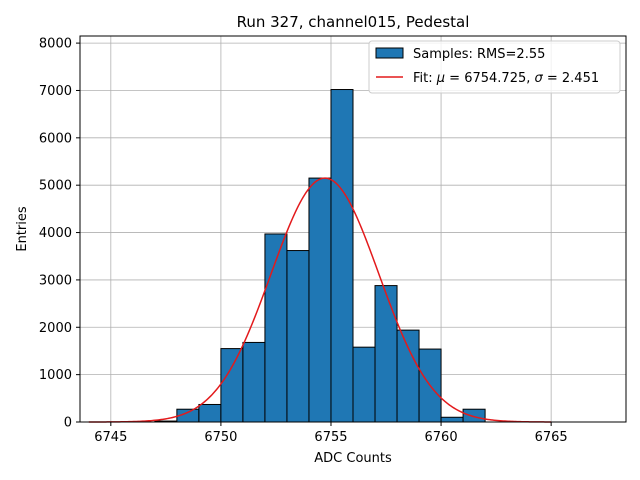 The height and width of the screenshot is (480, 640). I want to click on y-tick-label: 0, so click(68, 423).